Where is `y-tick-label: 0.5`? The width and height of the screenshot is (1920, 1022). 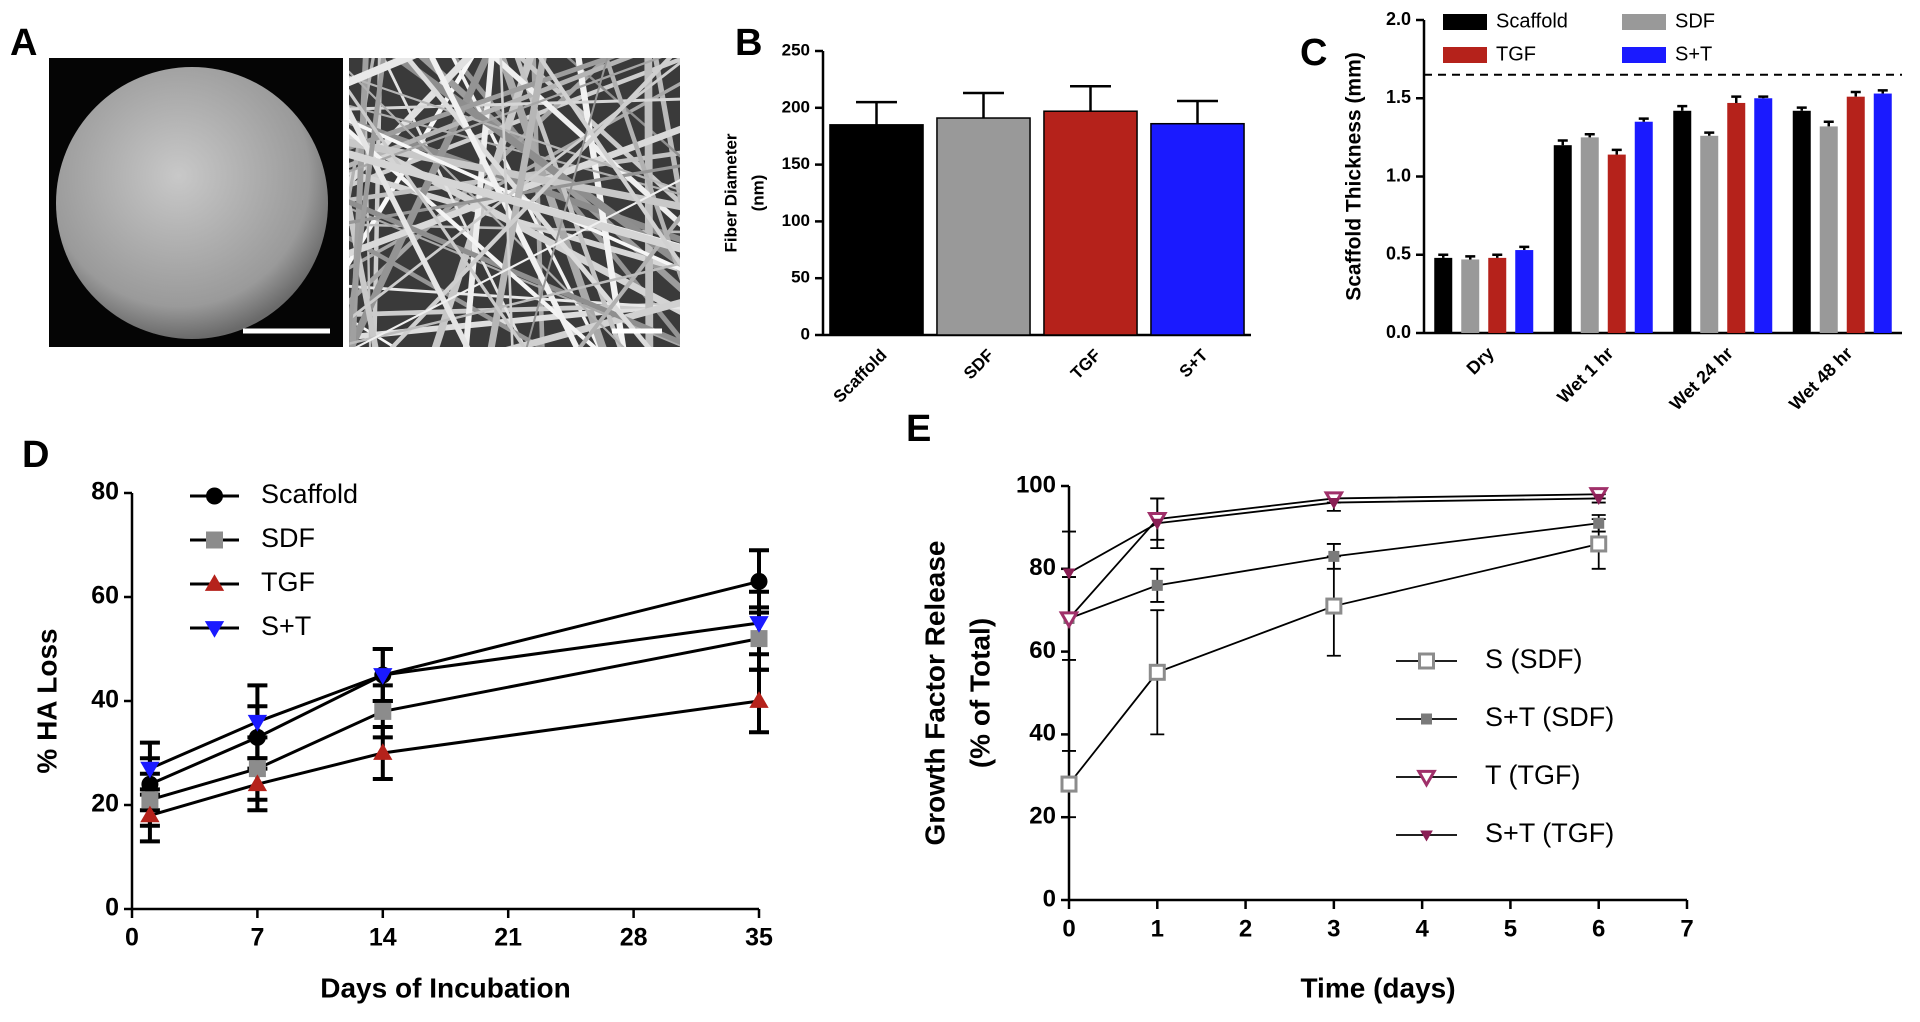 y-tick-label: 0.5 is located at coordinates (1398, 254).